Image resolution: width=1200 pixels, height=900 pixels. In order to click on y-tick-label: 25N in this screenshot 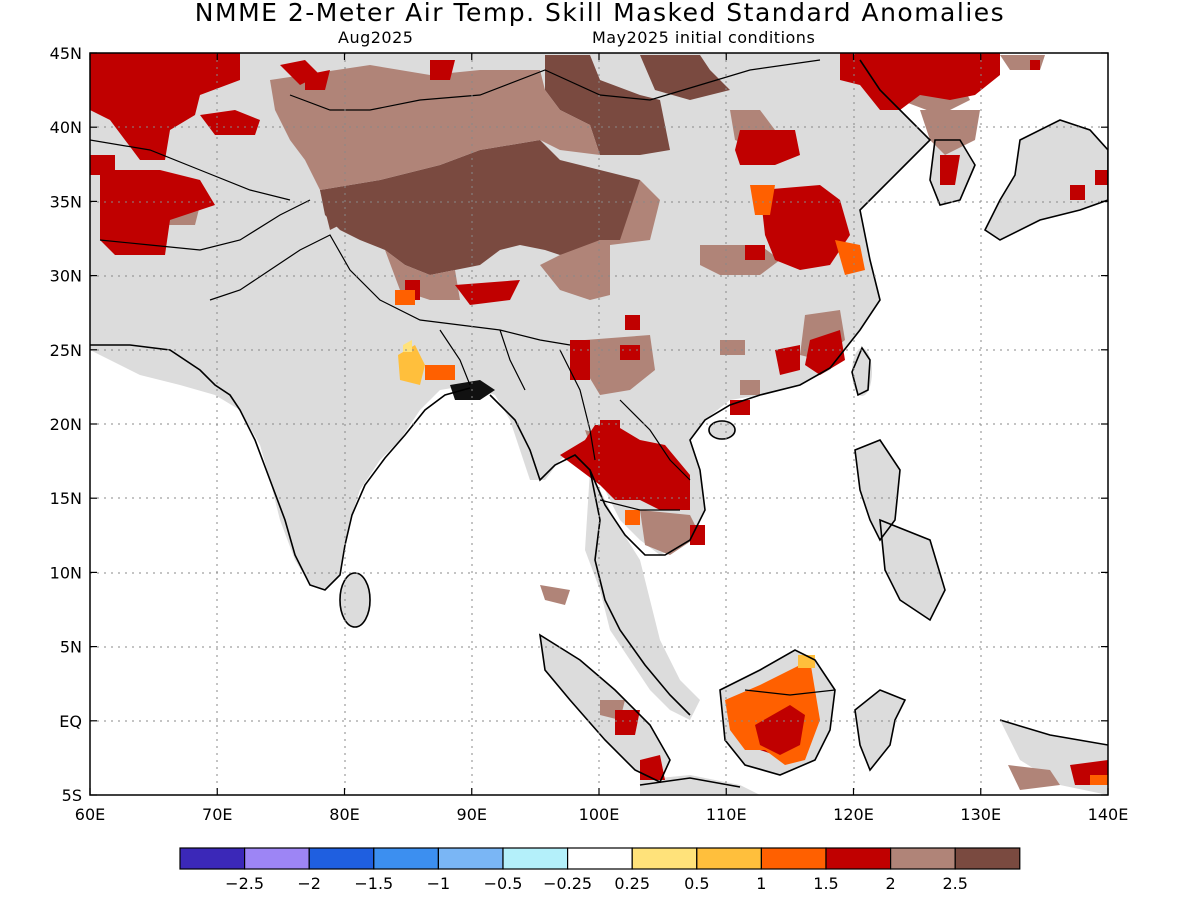, I will do `click(66, 350)`.